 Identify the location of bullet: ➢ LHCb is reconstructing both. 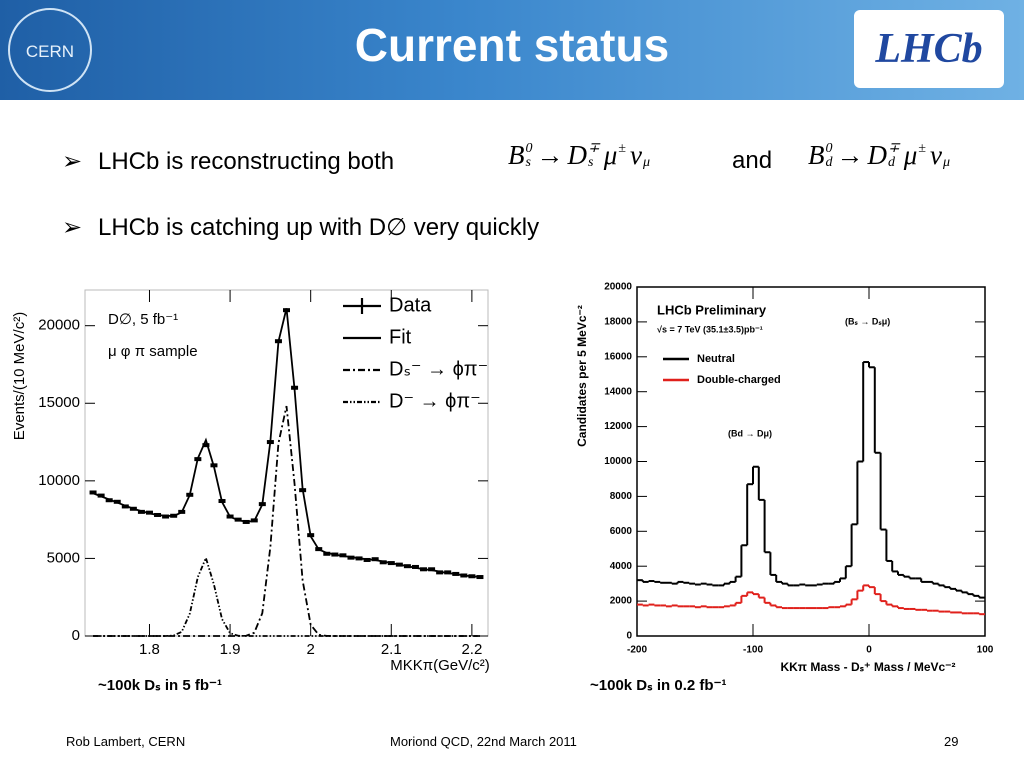
(228, 161).